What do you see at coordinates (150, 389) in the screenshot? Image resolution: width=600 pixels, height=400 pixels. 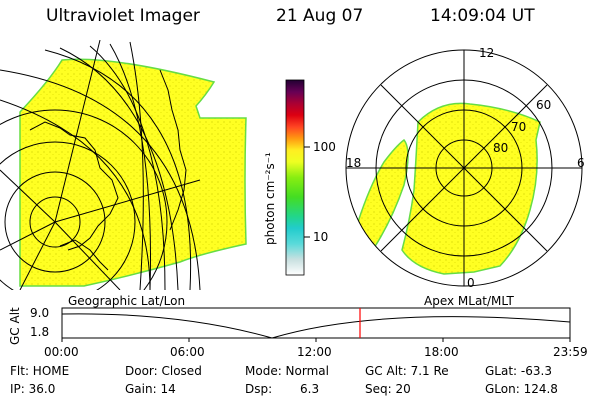 I see `gain-status: Gain: 14` at bounding box center [150, 389].